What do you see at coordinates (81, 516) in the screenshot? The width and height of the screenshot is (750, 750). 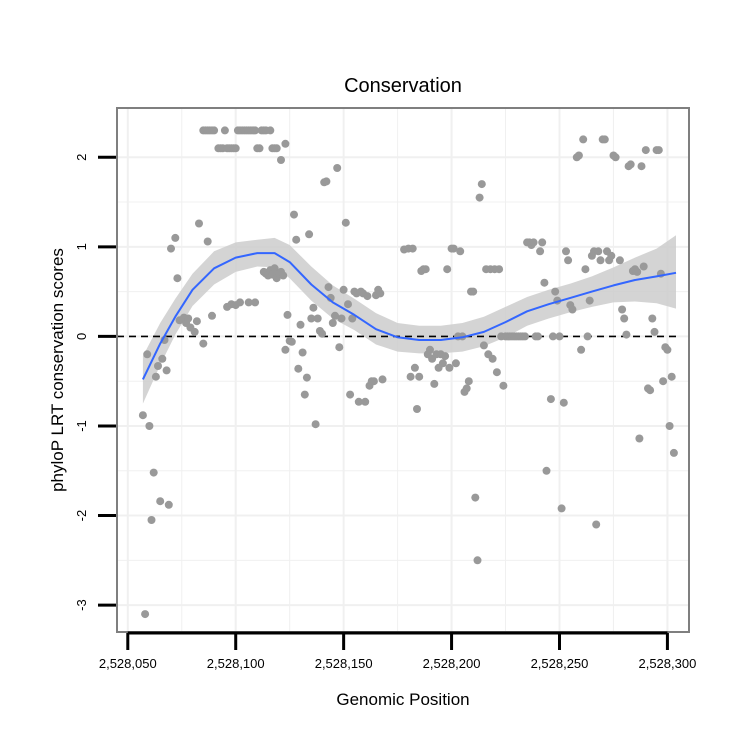 I see `y-tick-label-4: -2` at bounding box center [81, 516].